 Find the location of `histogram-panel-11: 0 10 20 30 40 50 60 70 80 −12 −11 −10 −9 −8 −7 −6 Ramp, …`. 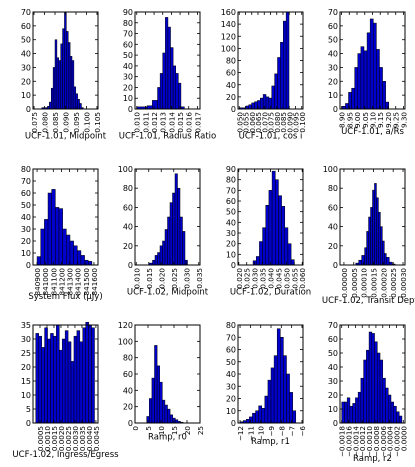

histogram-panel-11: 0 10 20 30 40 50 60 70 80 −12 −11 −10 −9 −8 −7 −6 Ramp, … is located at coordinates (266, 384).